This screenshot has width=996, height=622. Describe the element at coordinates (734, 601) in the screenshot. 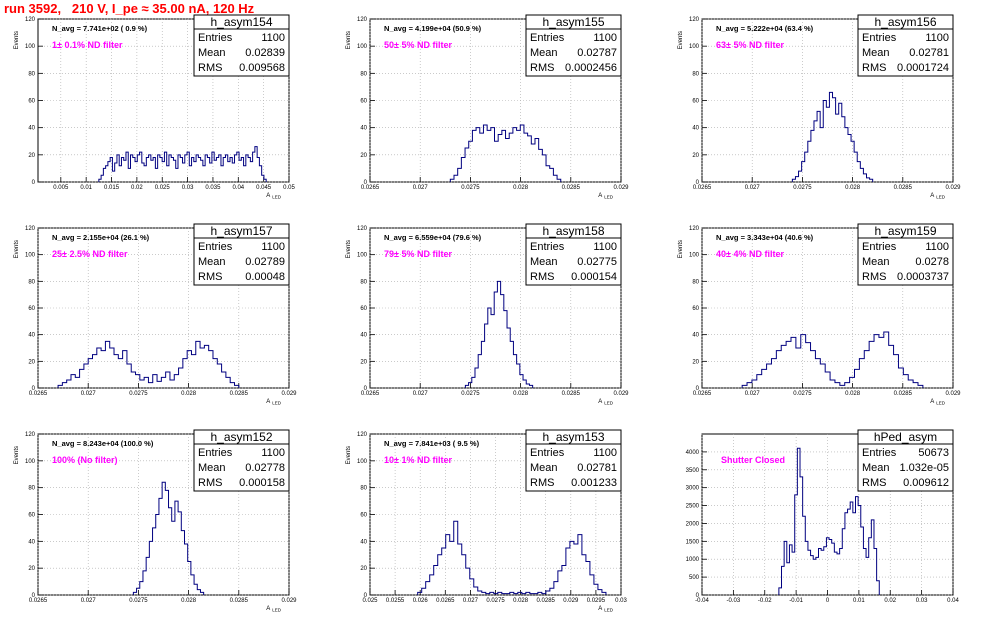

I see `x-tick-label: -0.03` at that location.